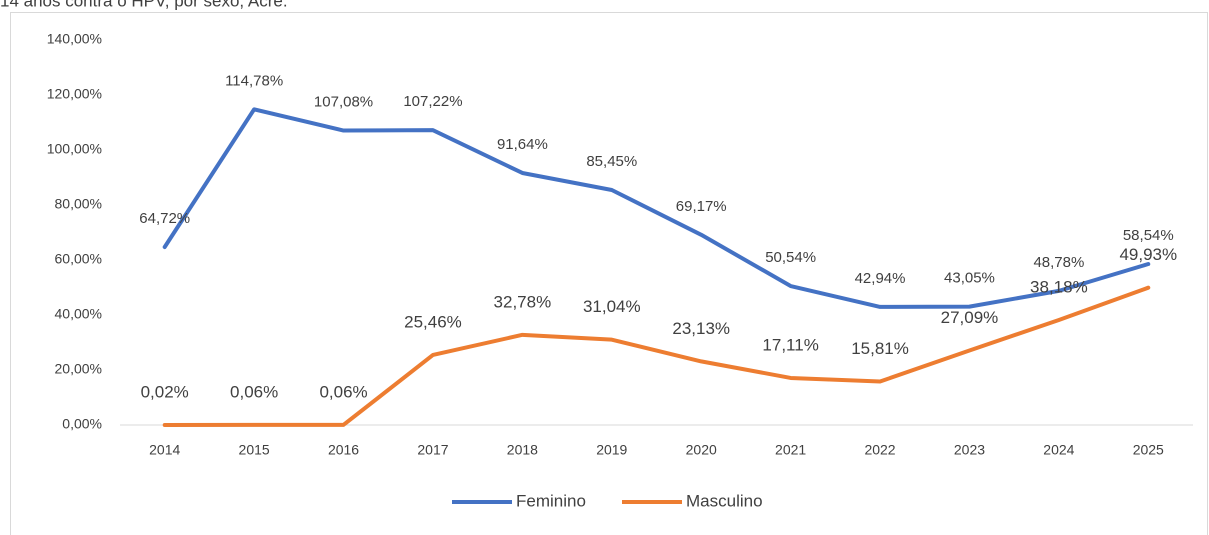 This screenshot has width=1209, height=535. What do you see at coordinates (164, 218) in the screenshot?
I see `data-label: 64,72%` at bounding box center [164, 218].